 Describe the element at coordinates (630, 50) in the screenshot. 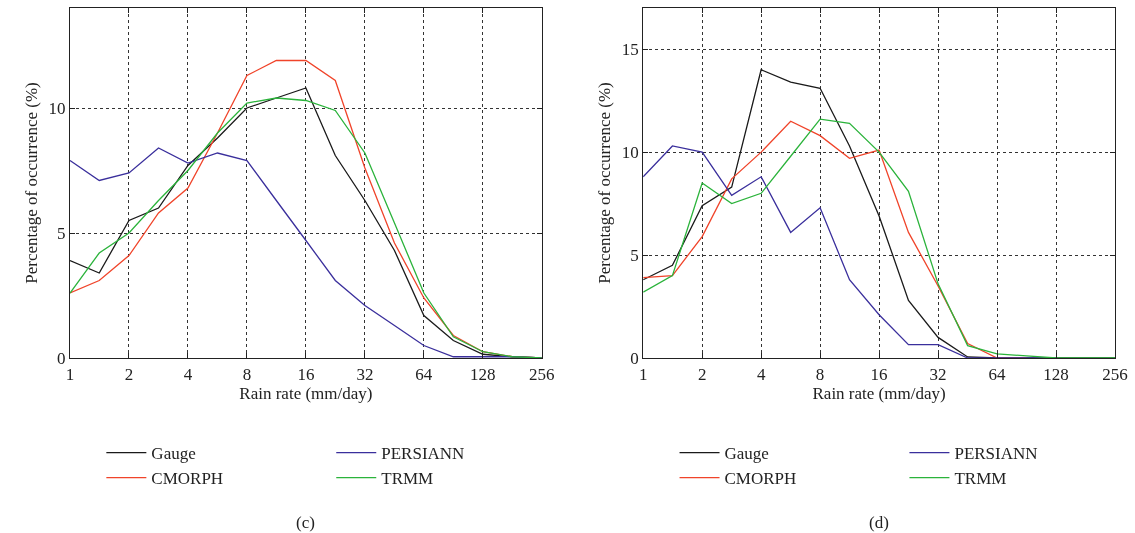

I see `y-tick-label: 15` at that location.